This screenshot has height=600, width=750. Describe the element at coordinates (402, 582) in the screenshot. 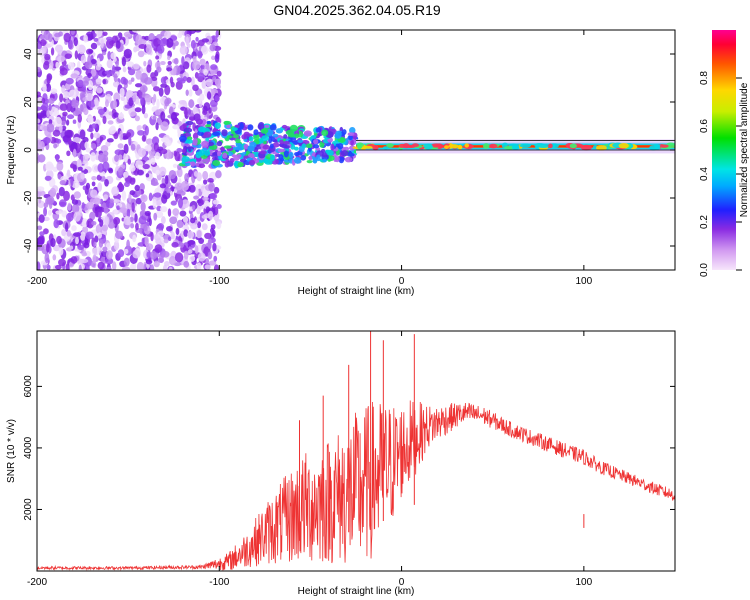

I see `x-tick-label: 0` at that location.